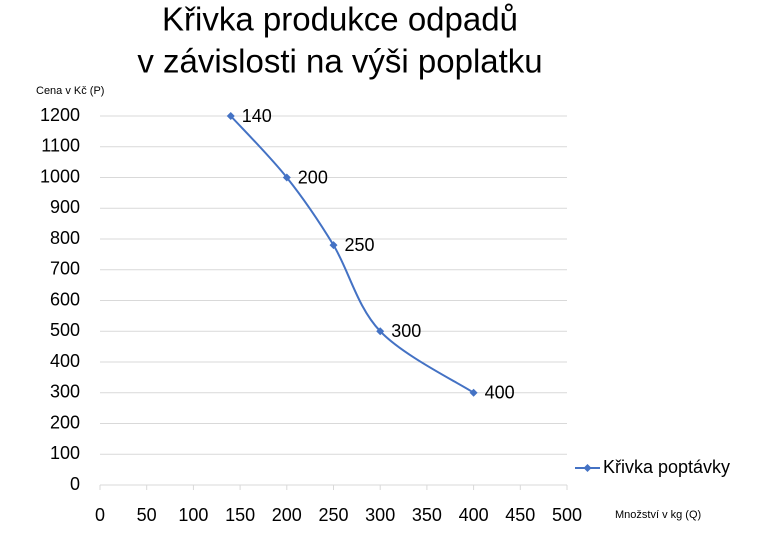 This screenshot has height=540, width=772. Describe the element at coordinates (287, 515) in the screenshot. I see `x-tick-label: 200` at that location.